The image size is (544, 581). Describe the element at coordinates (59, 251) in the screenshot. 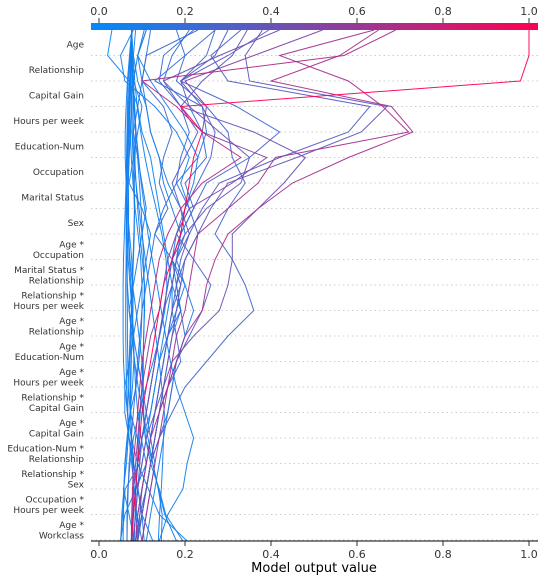

I see `feature-label: Age * Occupation` at that location.